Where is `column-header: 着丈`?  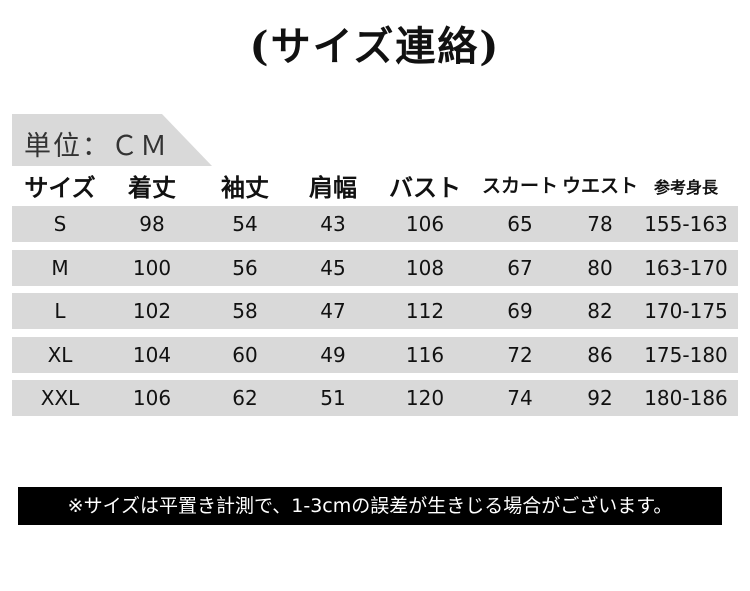 column-header: 着丈 is located at coordinates (152, 188).